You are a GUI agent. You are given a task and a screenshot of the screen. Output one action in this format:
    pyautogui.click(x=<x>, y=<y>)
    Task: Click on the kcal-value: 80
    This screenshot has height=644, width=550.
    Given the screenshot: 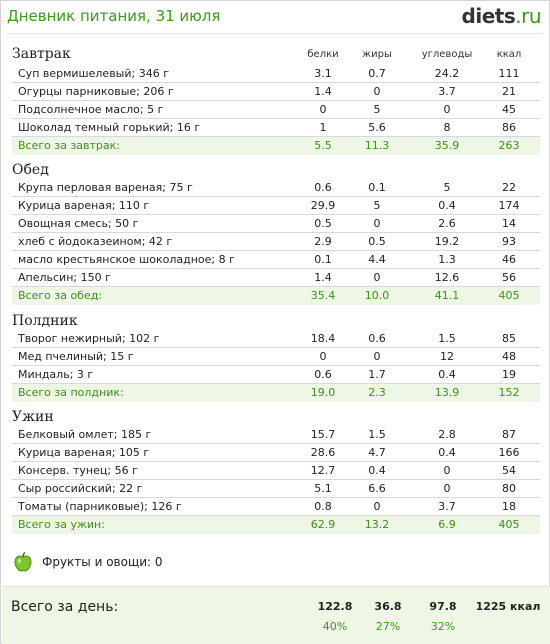 What is the action you would take?
    pyautogui.click(x=509, y=488)
    